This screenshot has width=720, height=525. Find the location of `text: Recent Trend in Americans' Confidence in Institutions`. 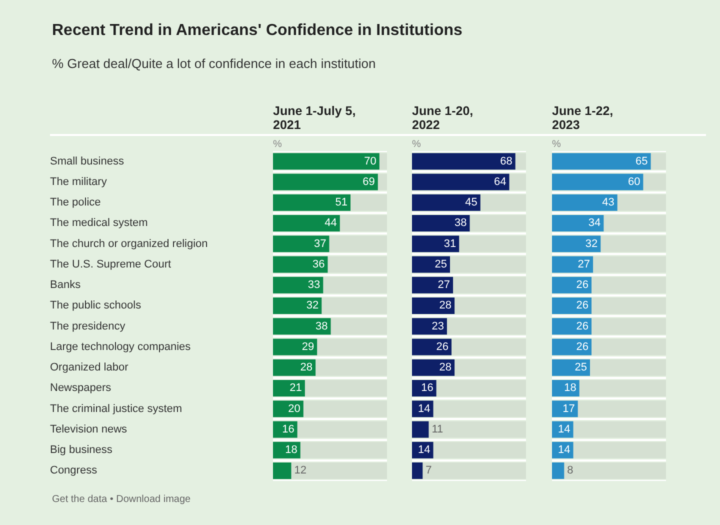

text: Recent Trend in Americans' Confidence in Institutions is located at coordinates (257, 31).